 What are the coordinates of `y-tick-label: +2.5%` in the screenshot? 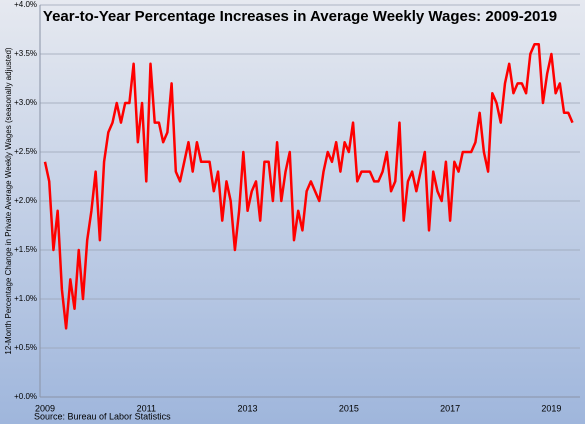 It's located at (25, 151).